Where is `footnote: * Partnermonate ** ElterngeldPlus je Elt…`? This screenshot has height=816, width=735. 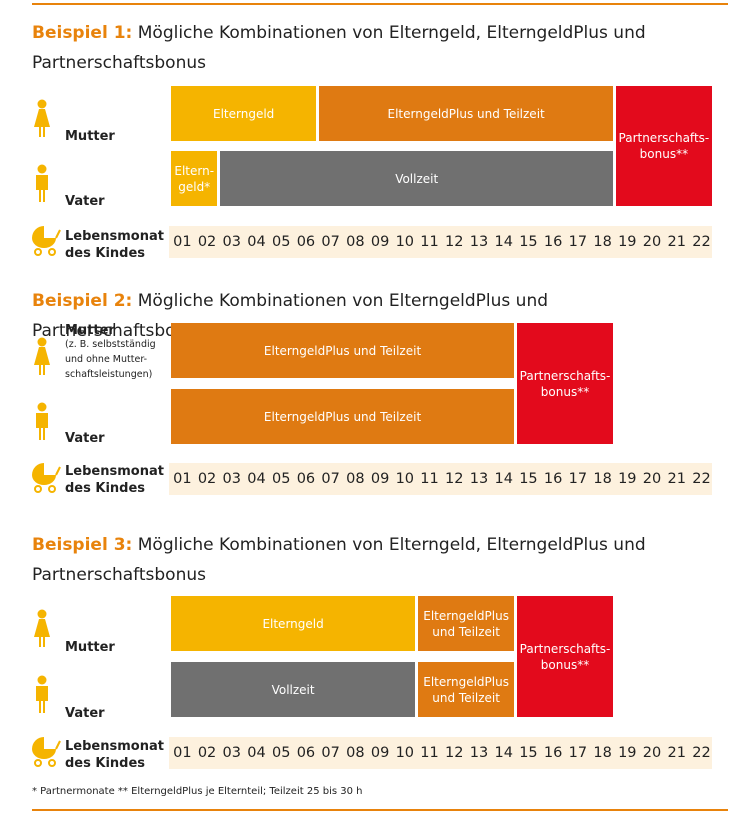
footnote: * Partnermonate ** ElterngeldPlus je Elt… is located at coordinates (197, 791).